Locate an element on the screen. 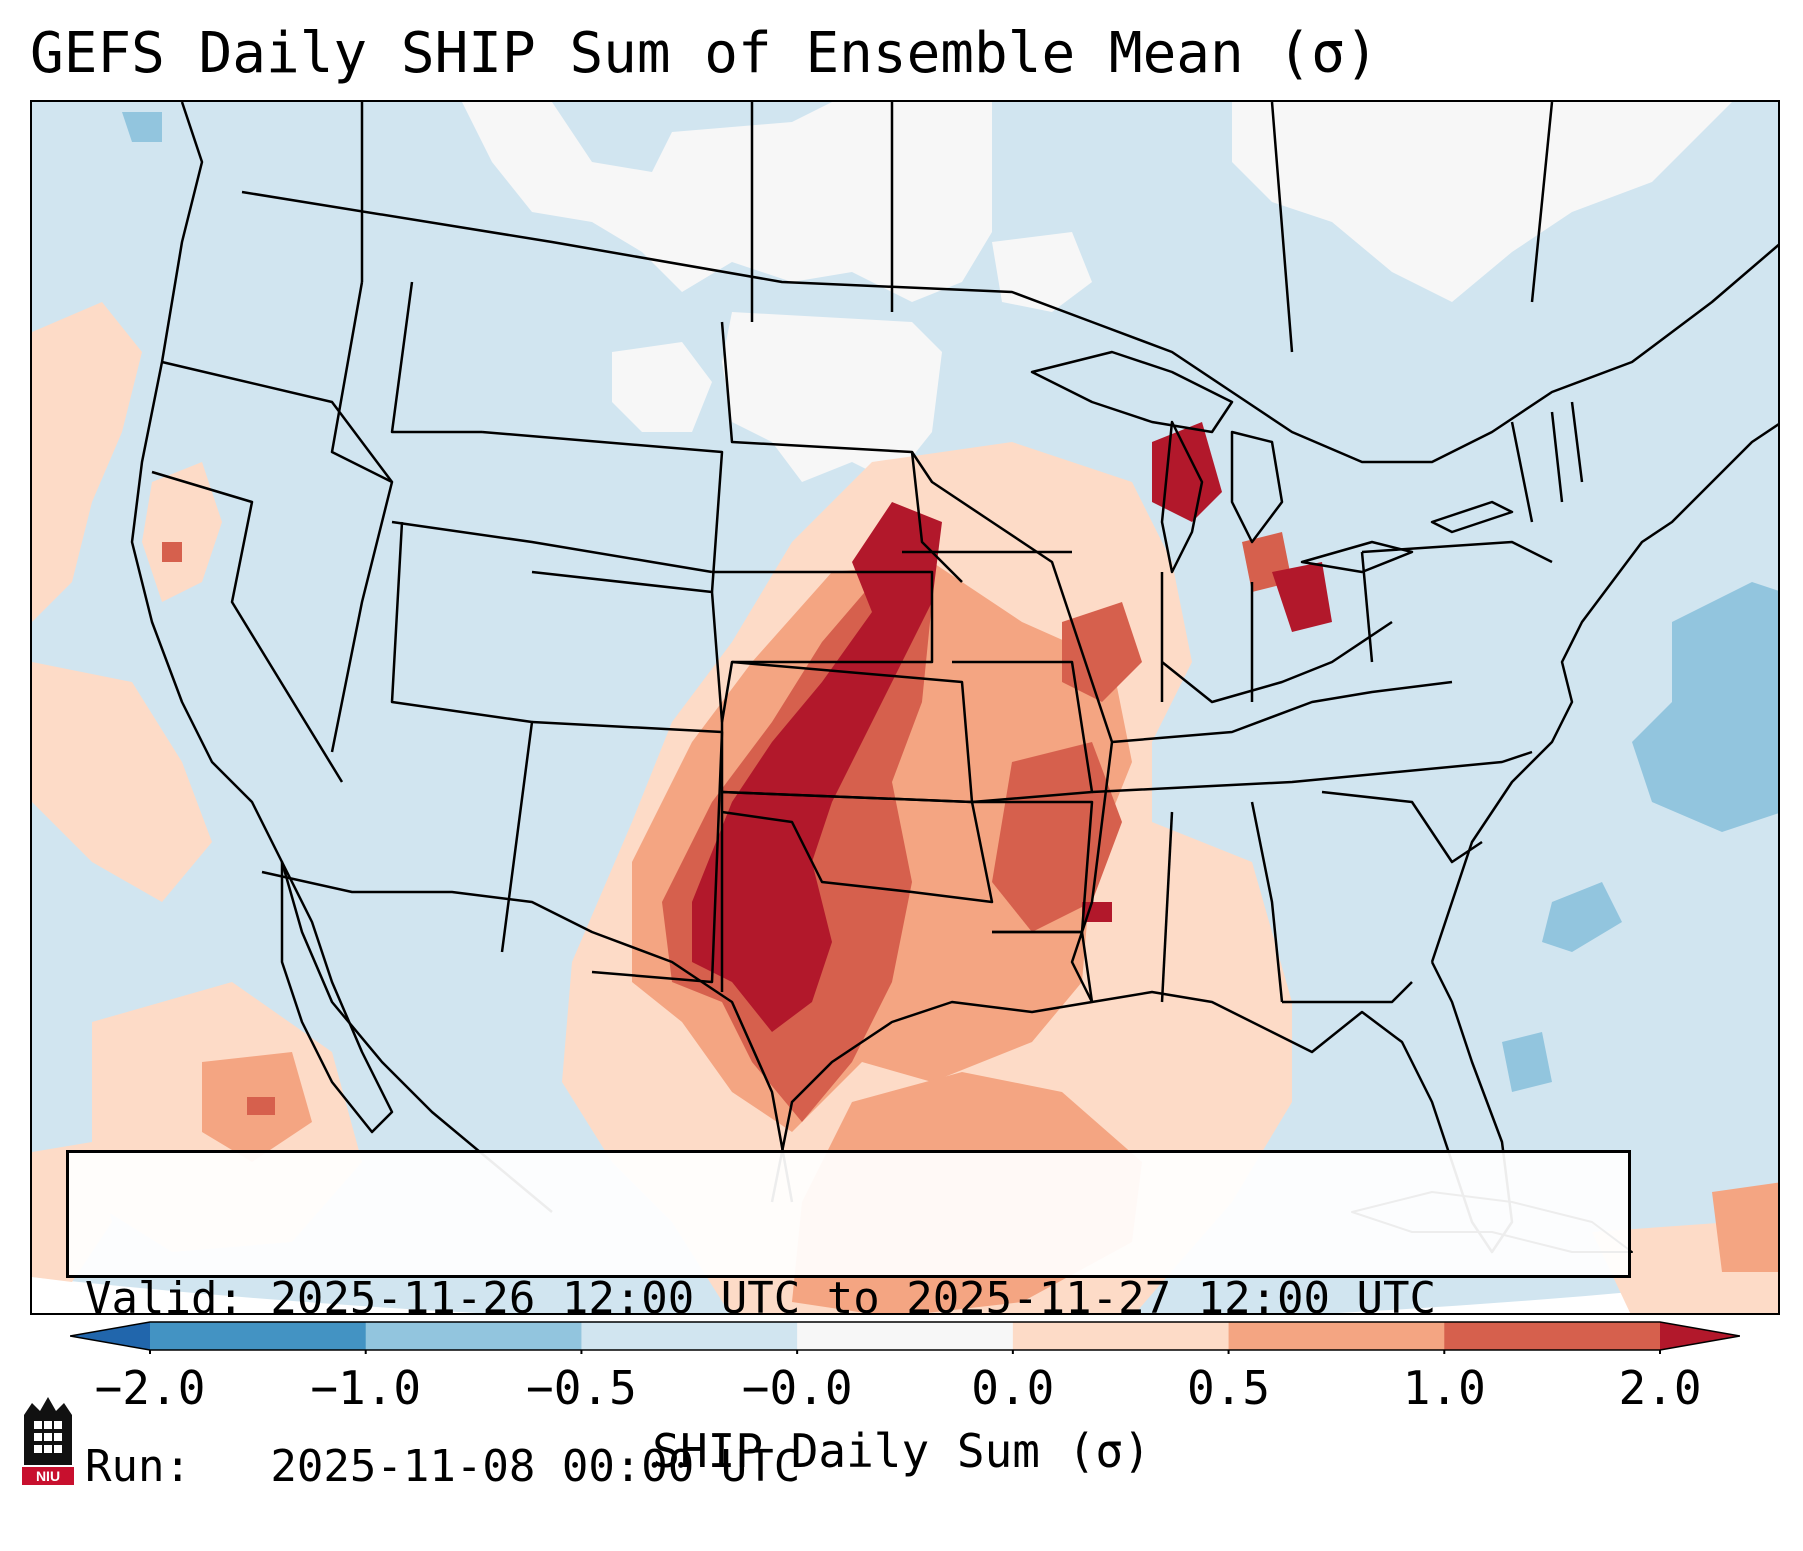 The width and height of the screenshot is (1803, 1551). state-line-mississippi-alabama is located at coordinates (1167, 907).